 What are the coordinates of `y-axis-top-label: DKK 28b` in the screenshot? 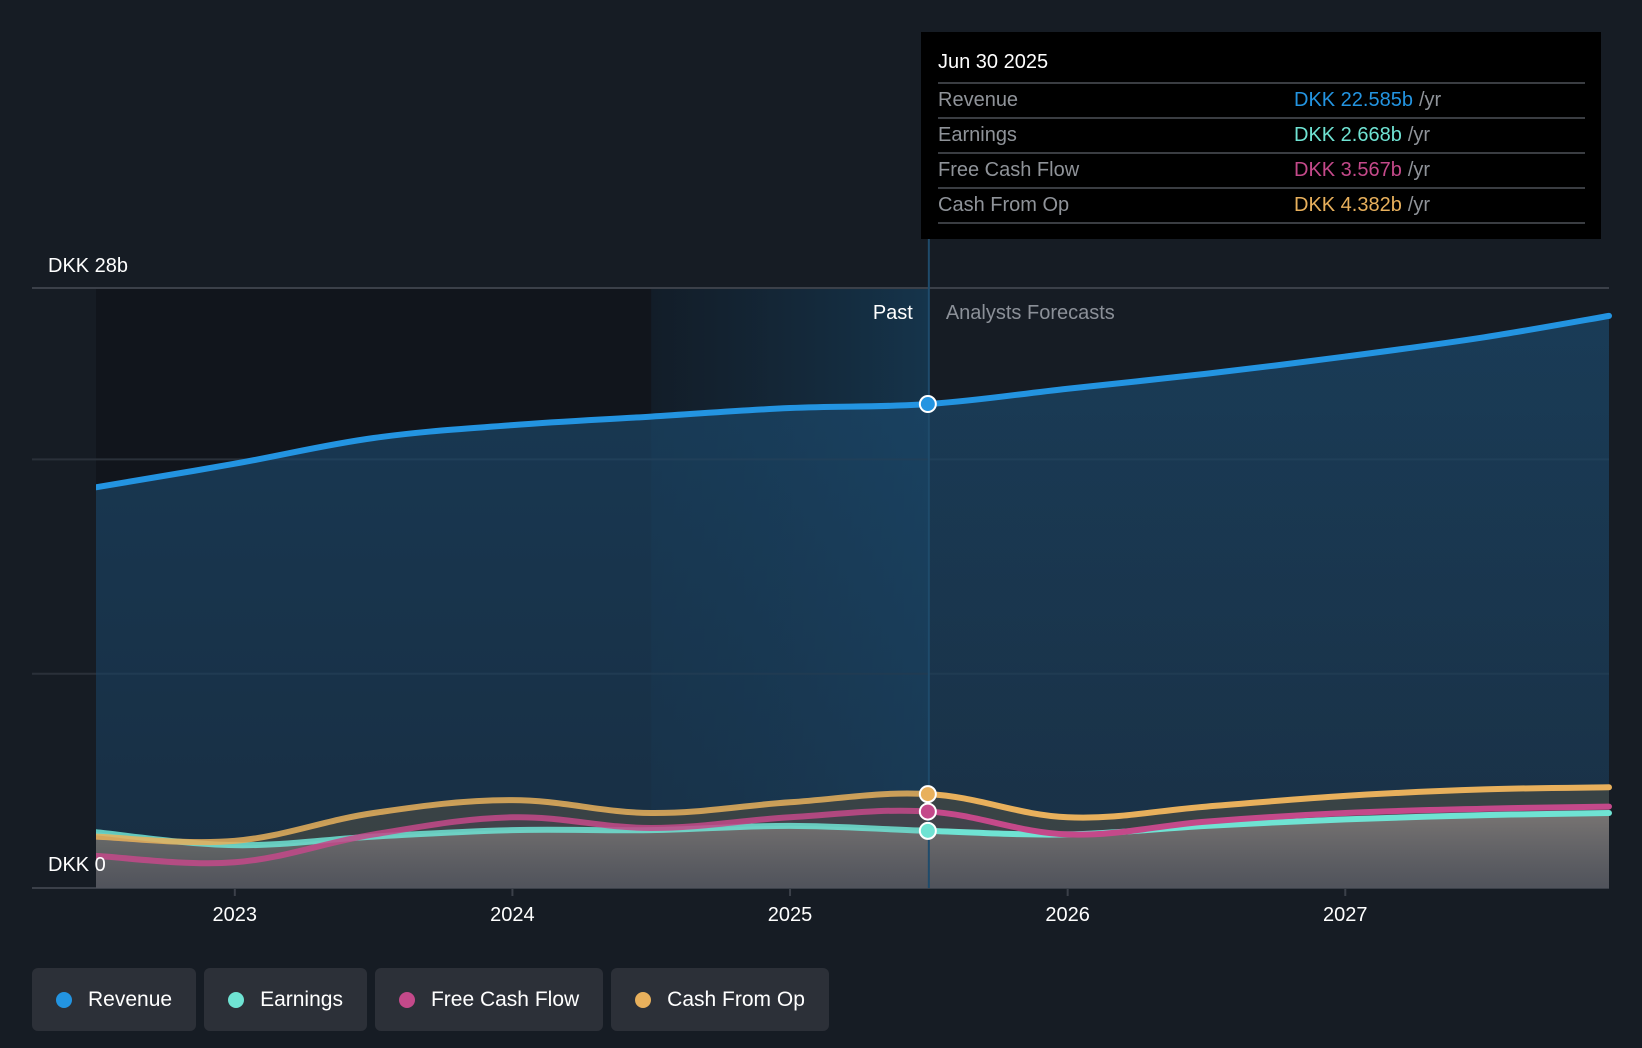 It's located at (88, 266).